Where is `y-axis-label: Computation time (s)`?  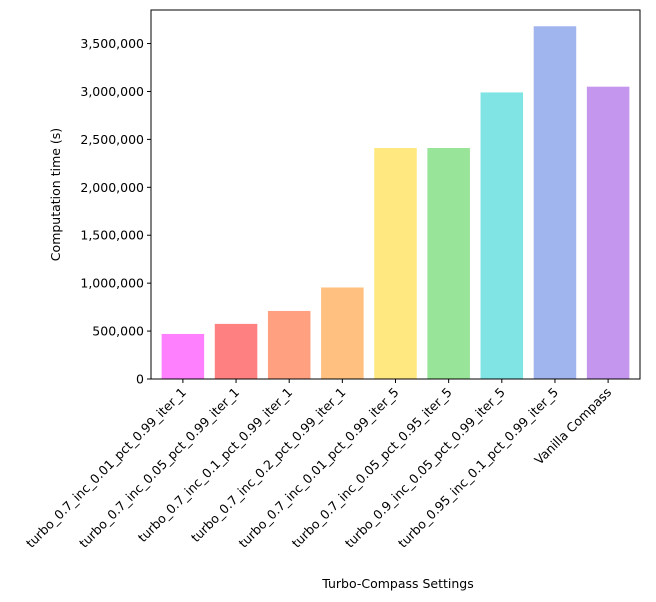
y-axis-label: Computation time (s) is located at coordinates (55, 194).